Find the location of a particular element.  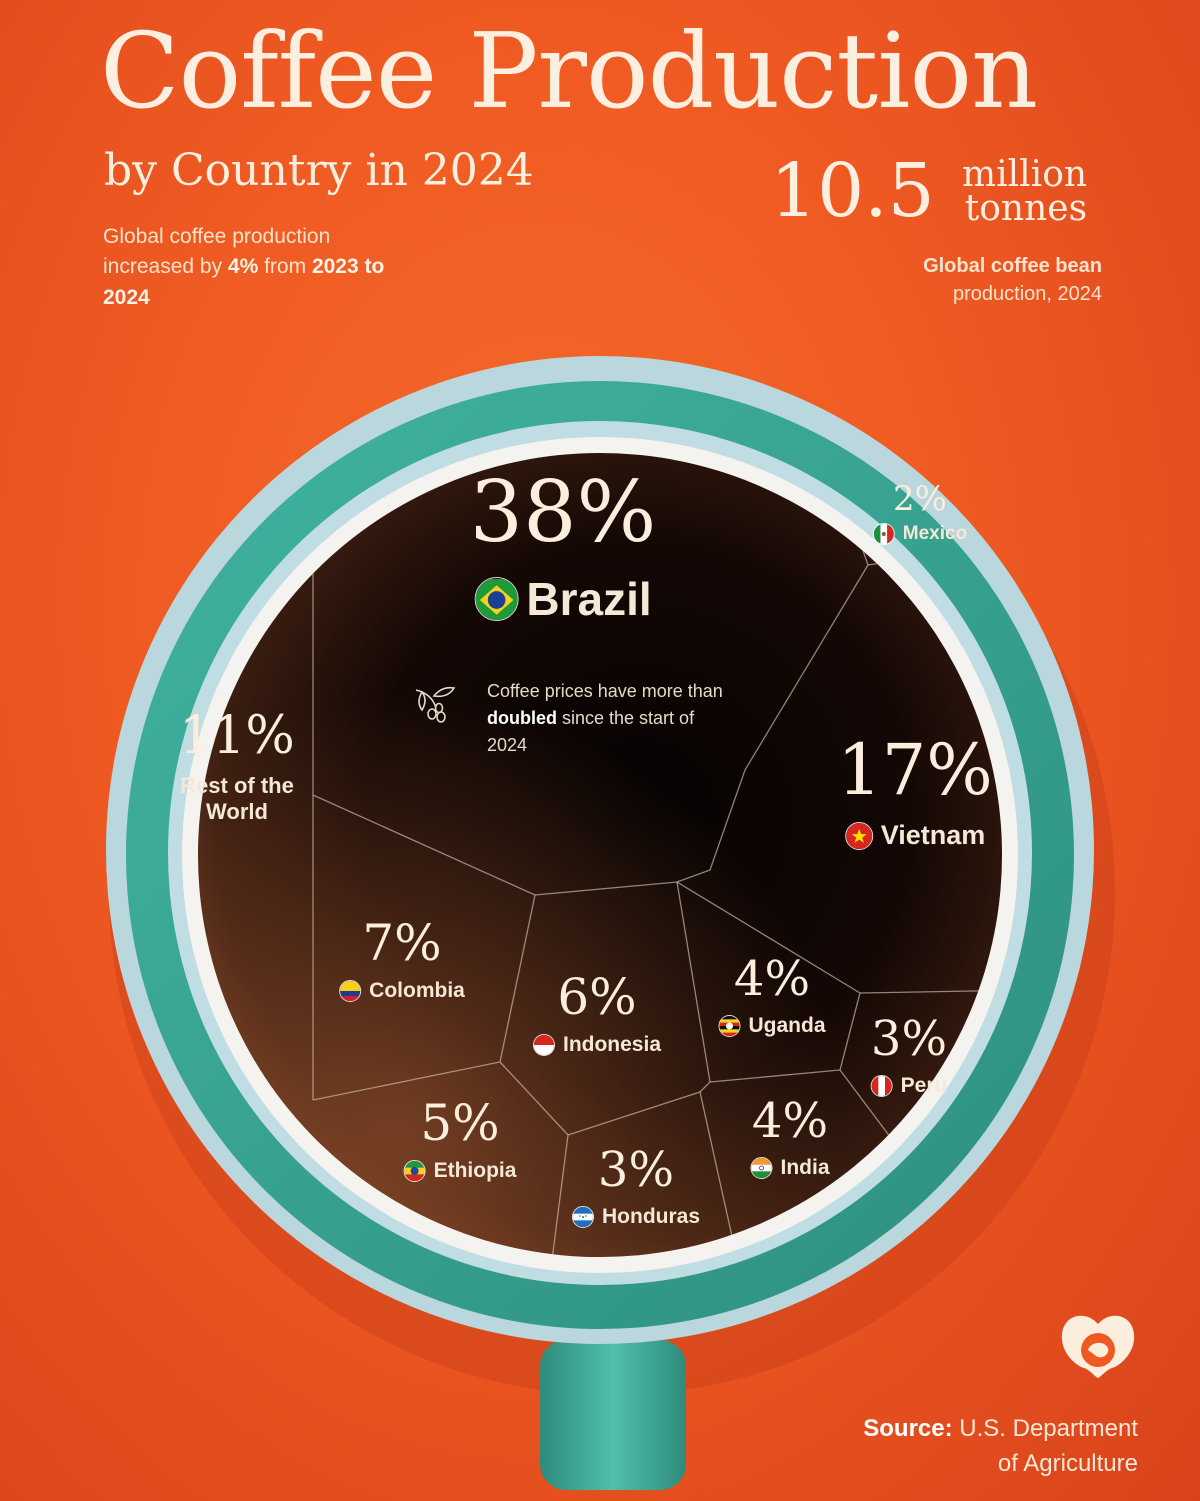

total-production-description: Global coffee bean production, 2024 is located at coordinates (1012, 280).